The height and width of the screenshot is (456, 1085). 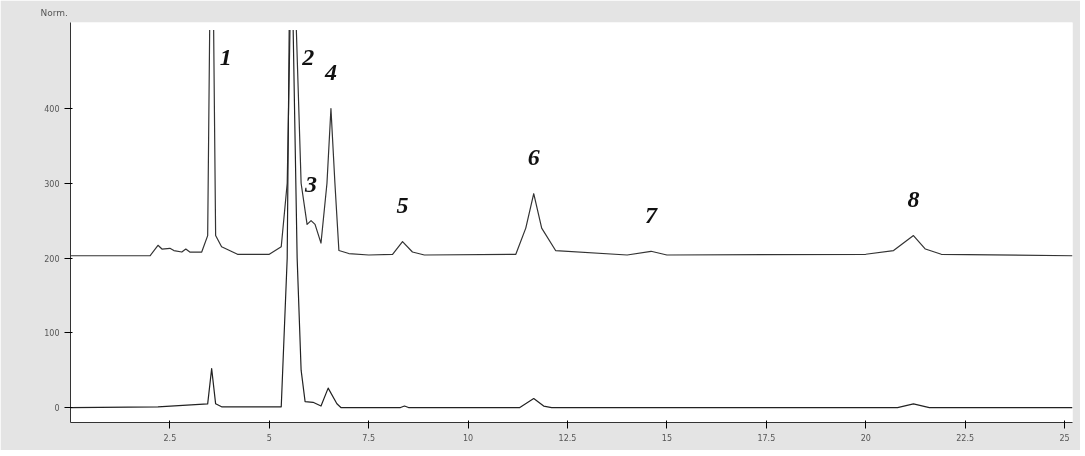 I want to click on x-tick-label: 22.5, so click(x=965, y=438).